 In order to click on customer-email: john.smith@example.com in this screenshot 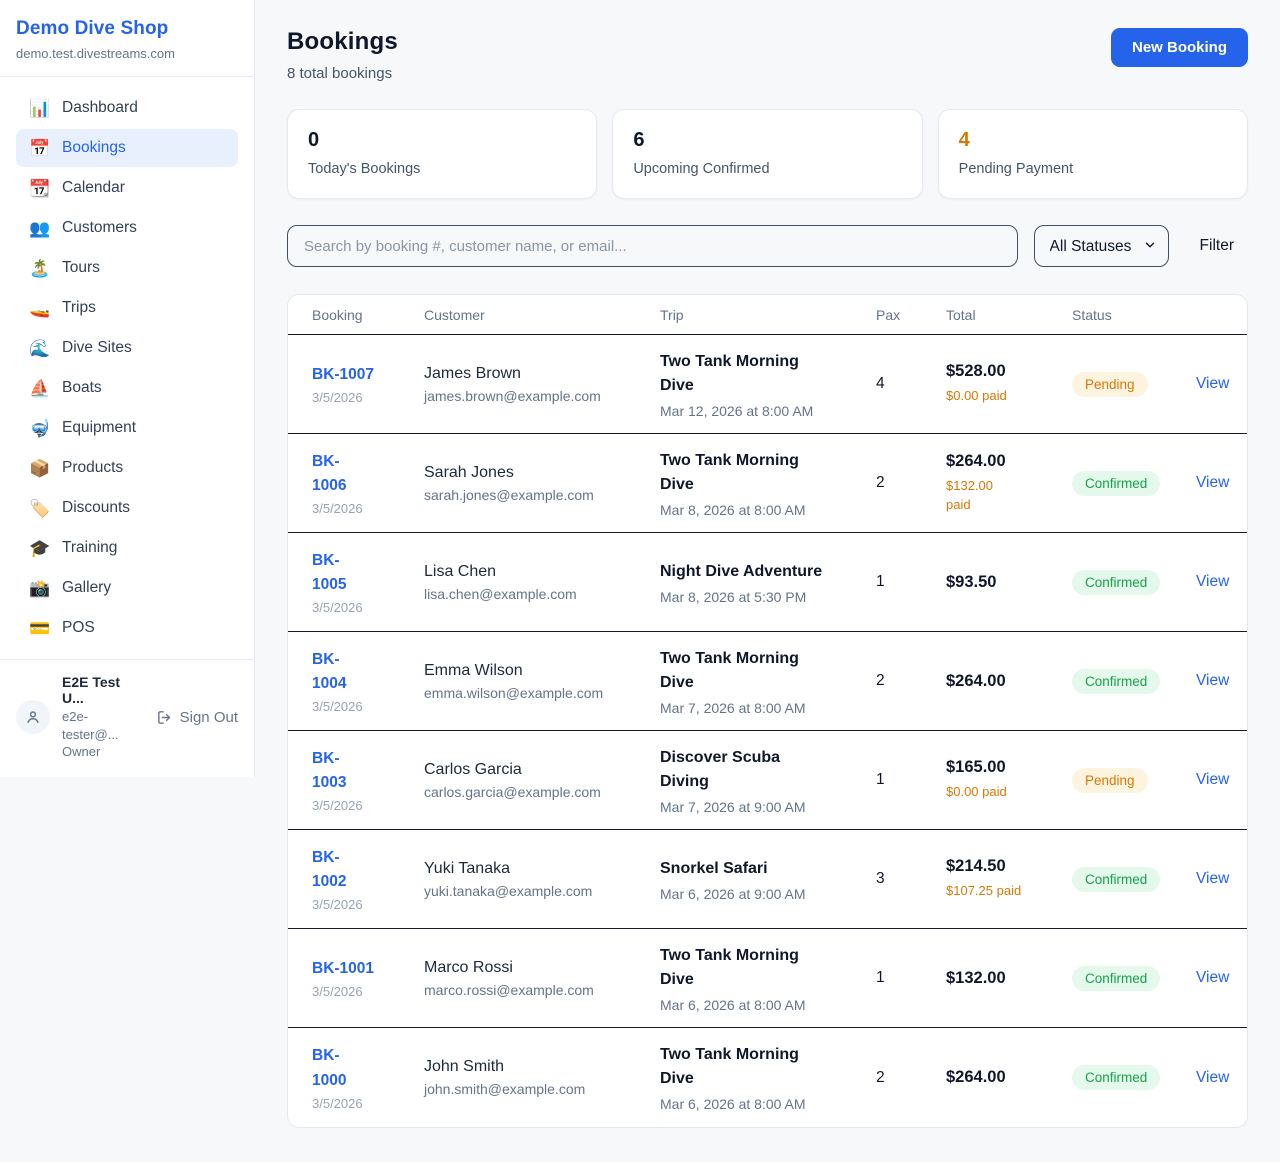, I will do `click(505, 1089)`.